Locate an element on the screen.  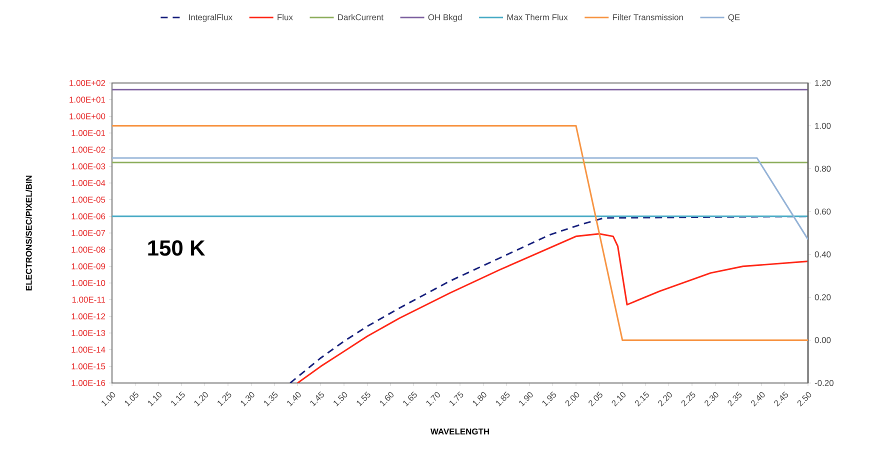
y-tick-label: 1.00E+02 is located at coordinates (88, 83).